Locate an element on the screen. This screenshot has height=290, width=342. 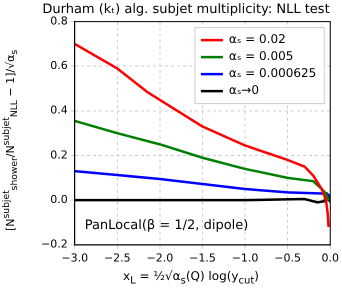
legend-label: αₛ = 0.02 is located at coordinates (257, 39).